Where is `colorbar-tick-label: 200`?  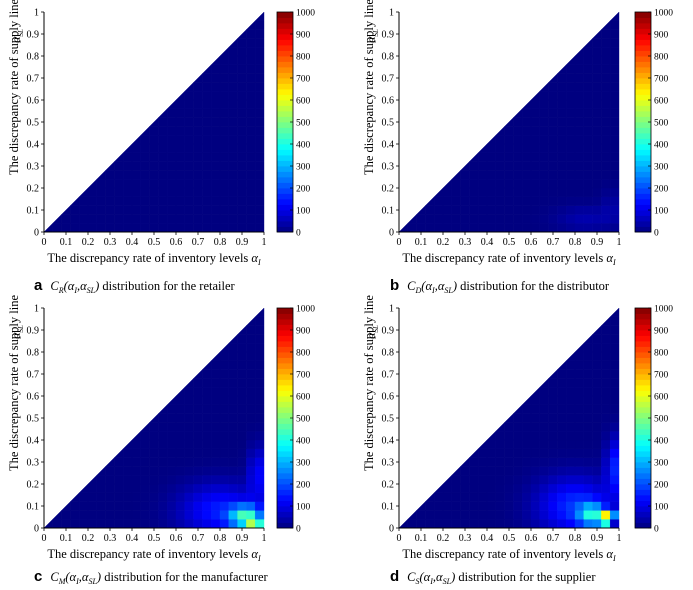 colorbar-tick-label: 200 is located at coordinates (661, 190).